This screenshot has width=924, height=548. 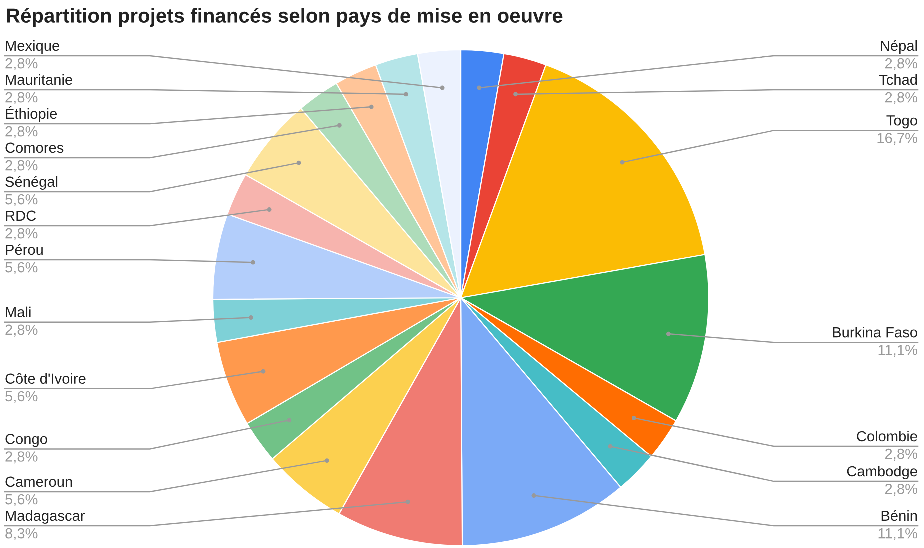 I want to click on chart-title: Répartition projets financés selon pays de mise en oeuvre, so click(x=285, y=17).